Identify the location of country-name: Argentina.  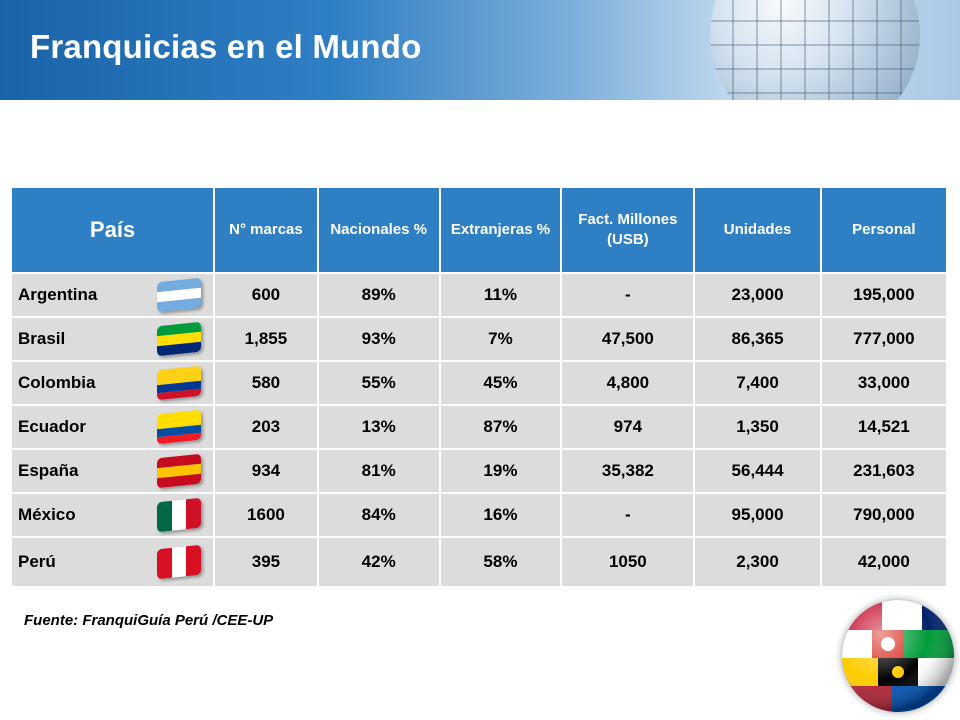
(58, 294).